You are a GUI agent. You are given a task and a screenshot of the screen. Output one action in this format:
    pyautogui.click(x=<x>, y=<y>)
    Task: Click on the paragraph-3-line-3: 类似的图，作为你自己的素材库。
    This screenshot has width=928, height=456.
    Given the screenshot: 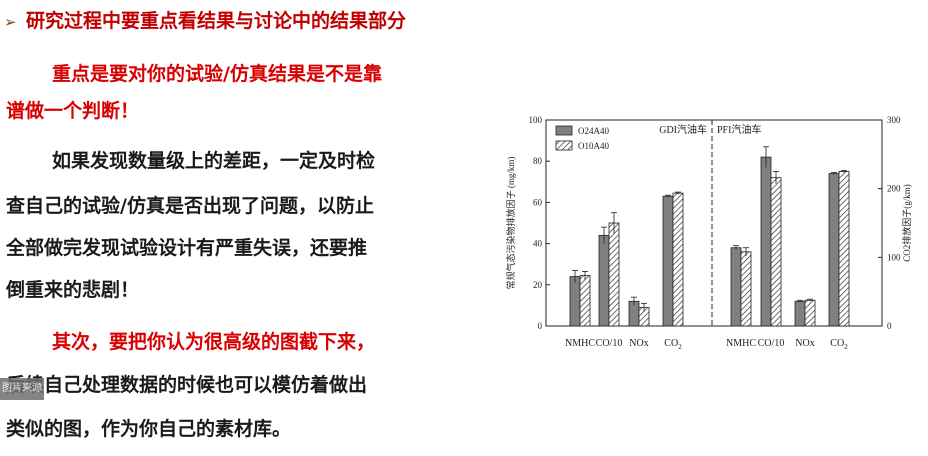 What is the action you would take?
    pyautogui.click(x=149, y=429)
    